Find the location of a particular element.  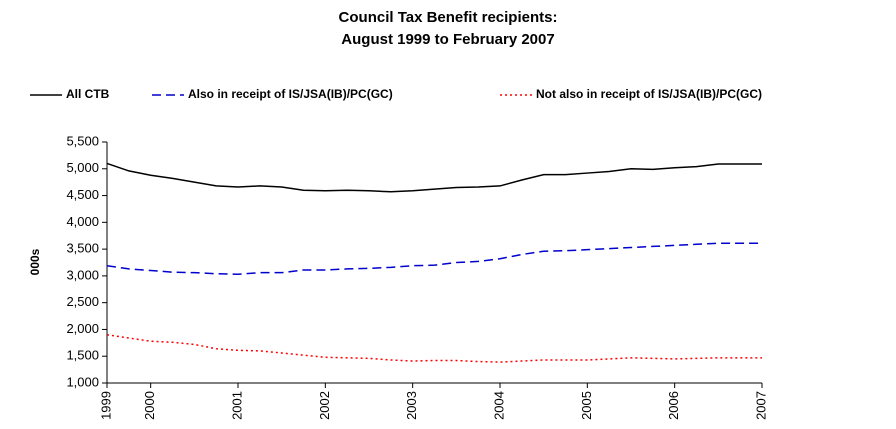

chart-title: August 1999 to February 2007 is located at coordinates (447, 39).